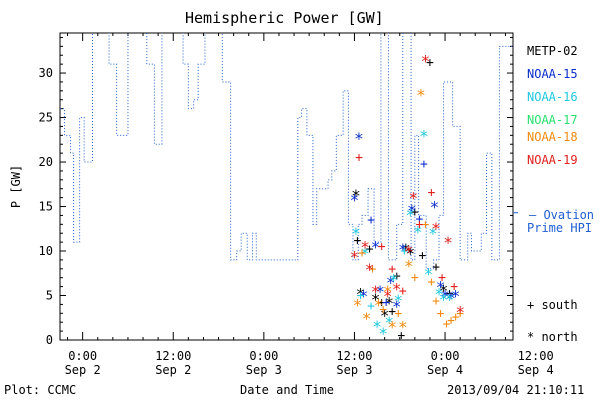 The width and height of the screenshot is (600, 400). What do you see at coordinates (49, 340) in the screenshot?
I see `y-tick-label: 0` at bounding box center [49, 340].